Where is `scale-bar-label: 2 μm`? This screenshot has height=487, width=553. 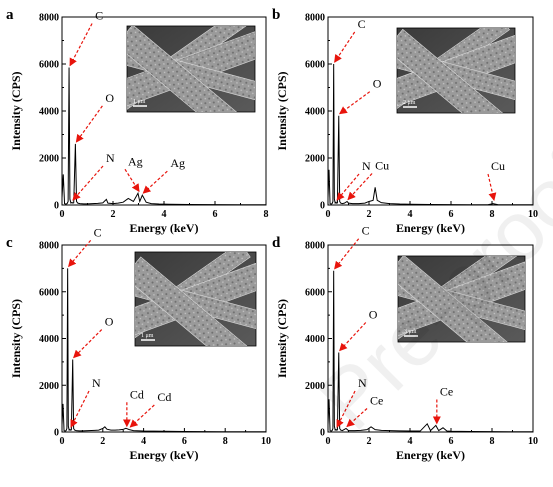
scale-bar-label: 2 μm is located at coordinates (409, 103).